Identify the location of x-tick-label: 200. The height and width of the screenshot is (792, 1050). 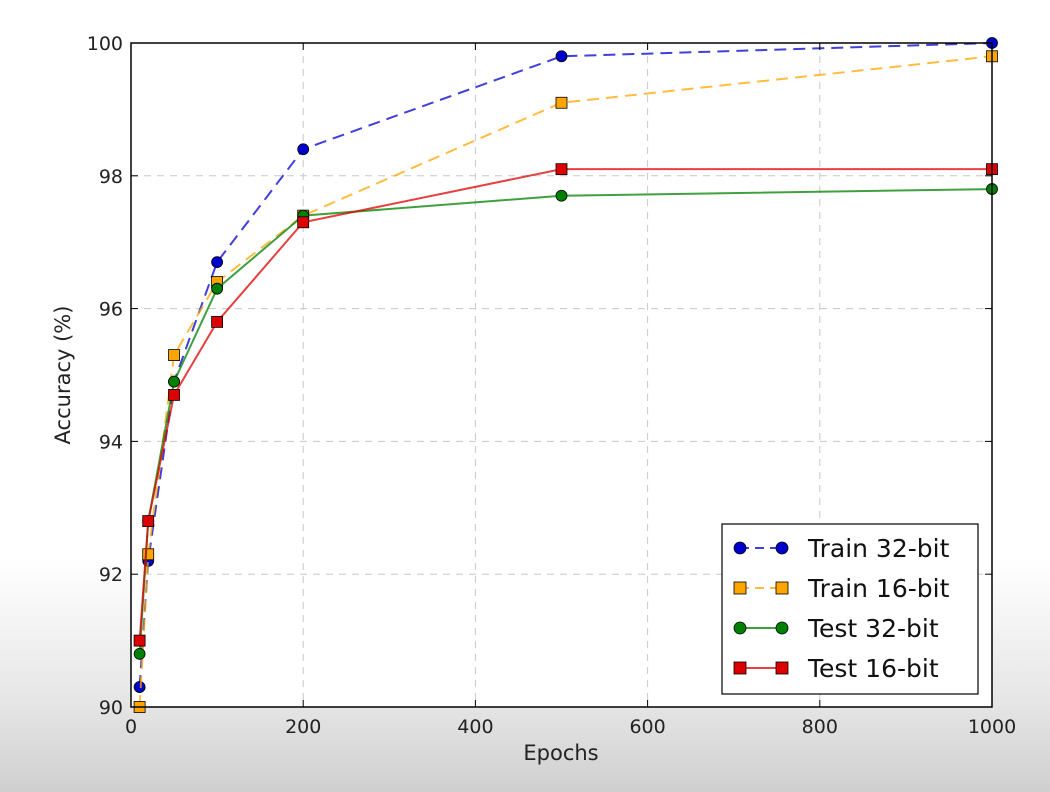
(303, 727).